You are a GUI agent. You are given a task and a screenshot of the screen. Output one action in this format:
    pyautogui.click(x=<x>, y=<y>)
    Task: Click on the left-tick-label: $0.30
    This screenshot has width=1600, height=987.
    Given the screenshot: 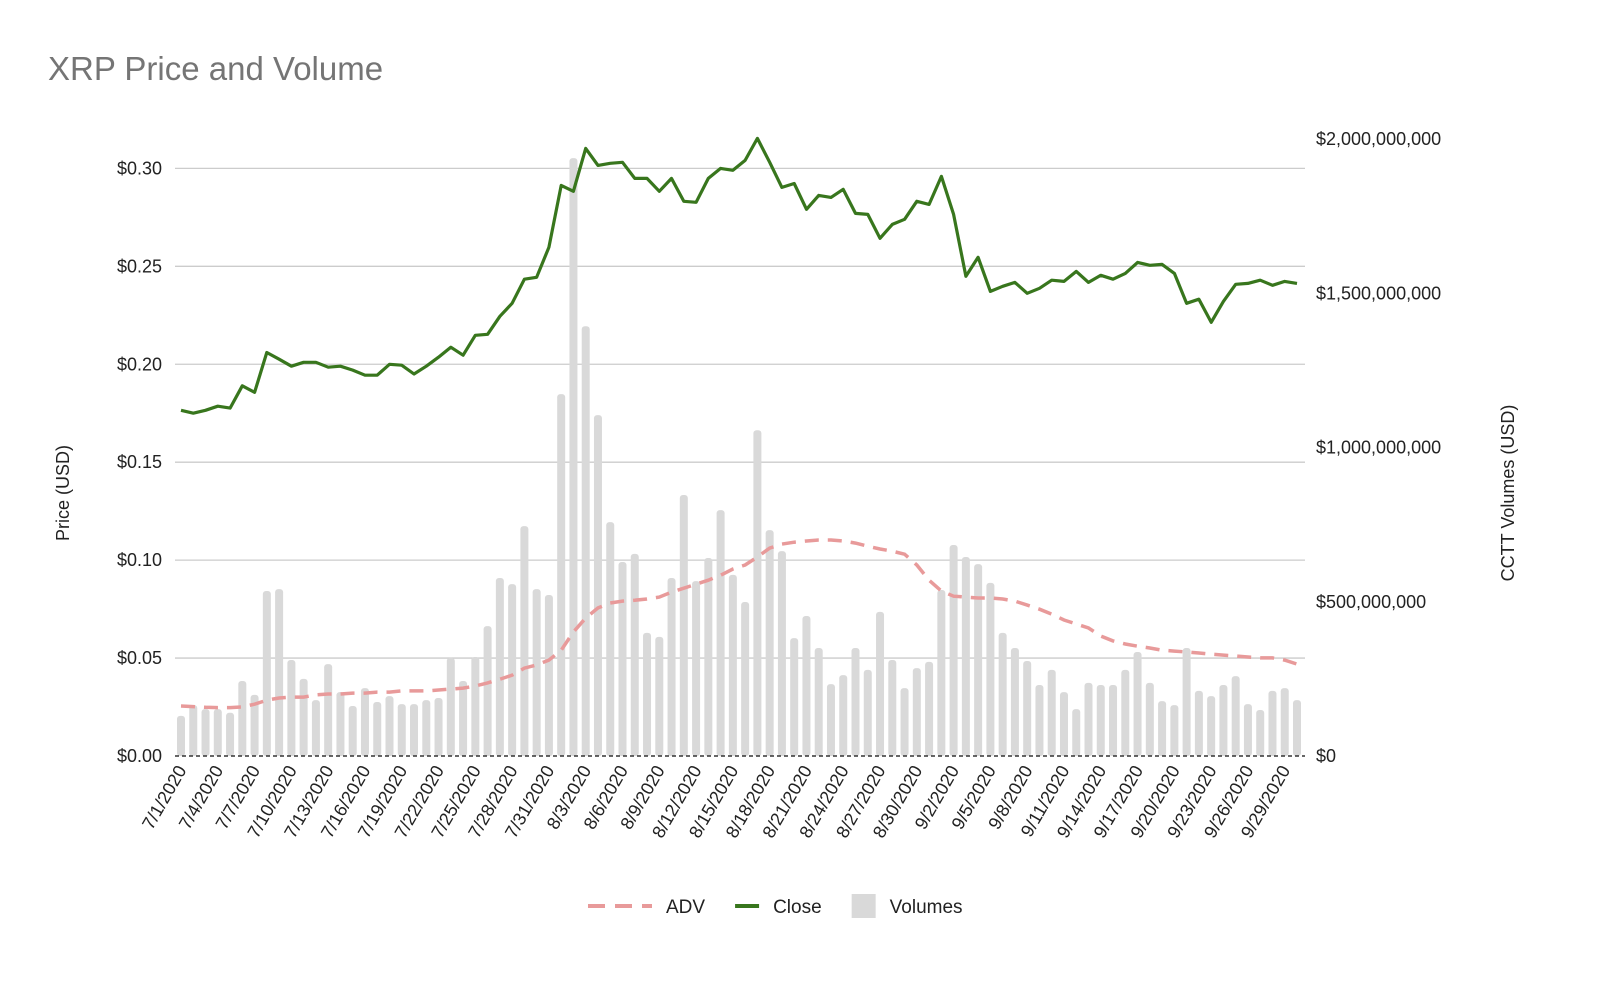 What is the action you would take?
    pyautogui.click(x=139, y=168)
    